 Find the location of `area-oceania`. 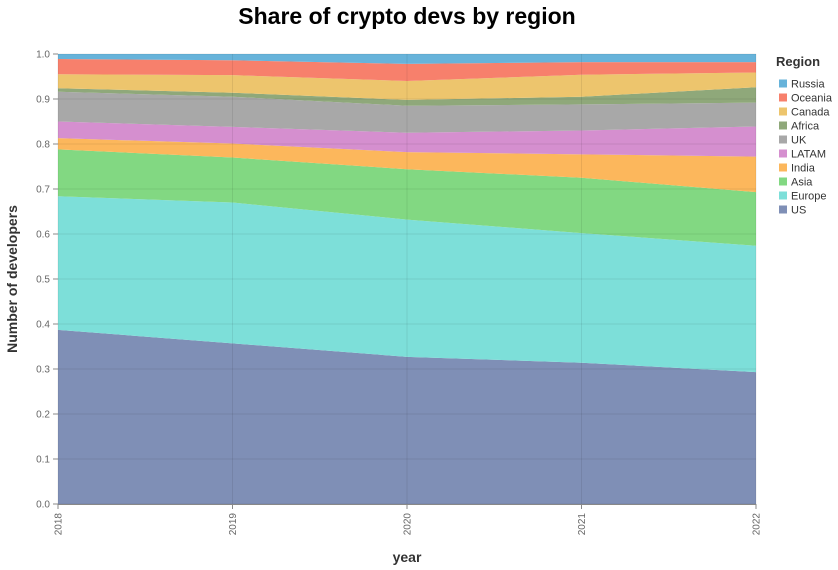

area-oceania is located at coordinates (407, 69).